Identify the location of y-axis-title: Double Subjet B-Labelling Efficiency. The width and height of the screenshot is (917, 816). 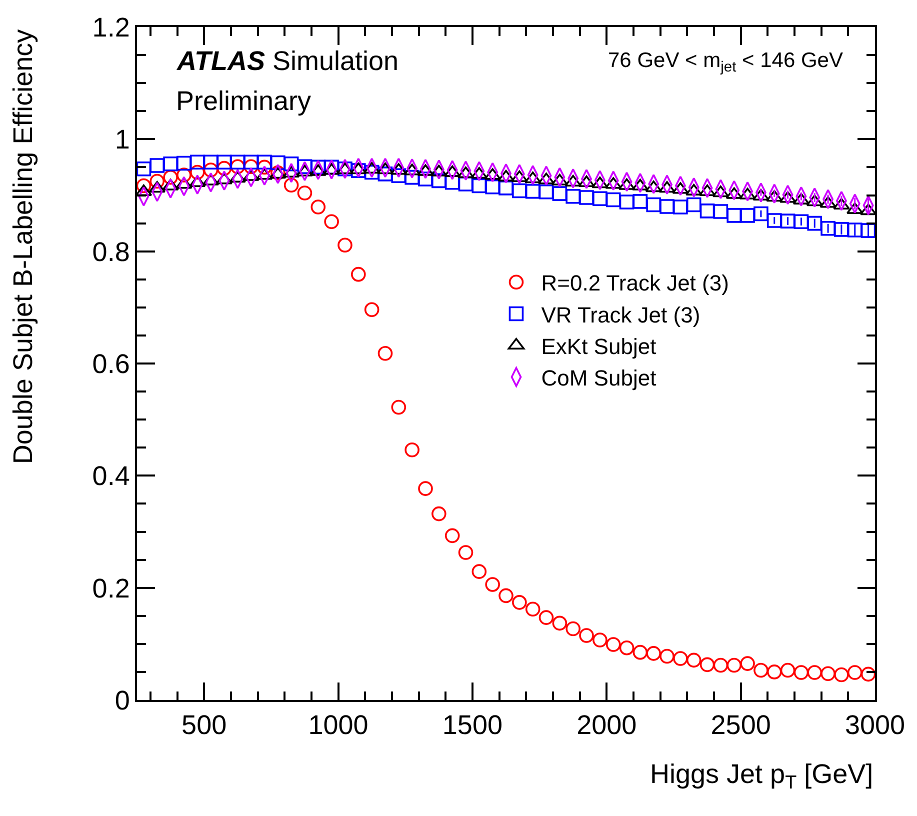
(23, 246).